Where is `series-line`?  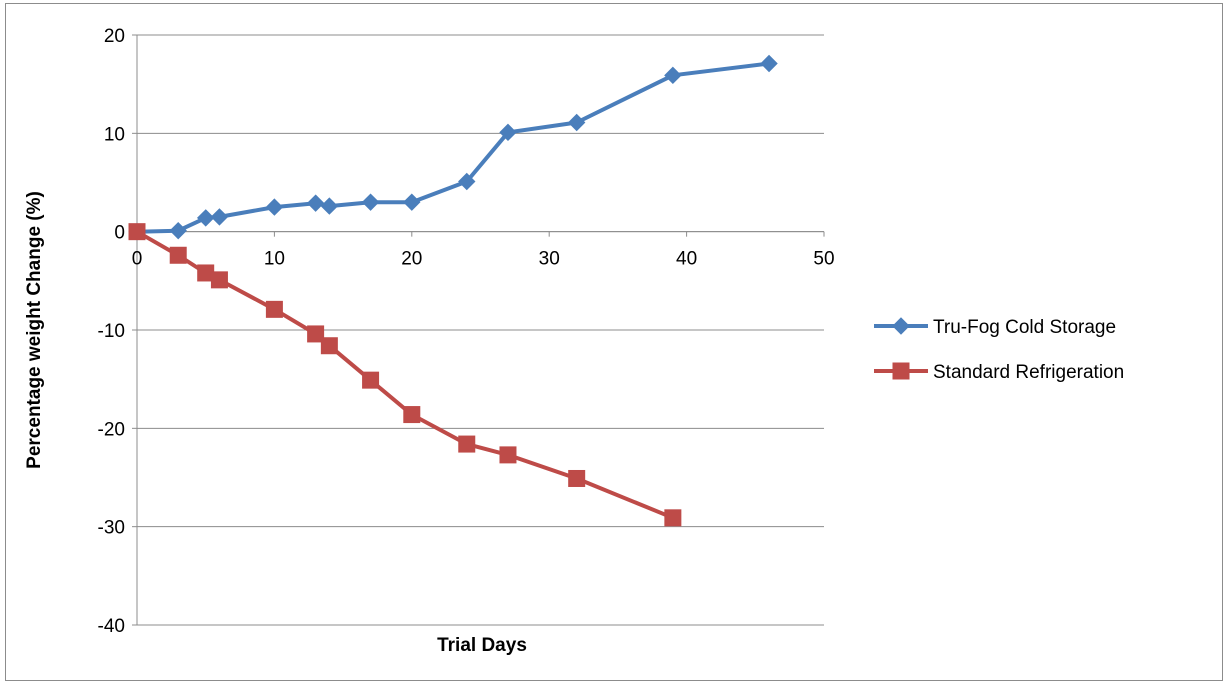
series-line is located at coordinates (453, 147).